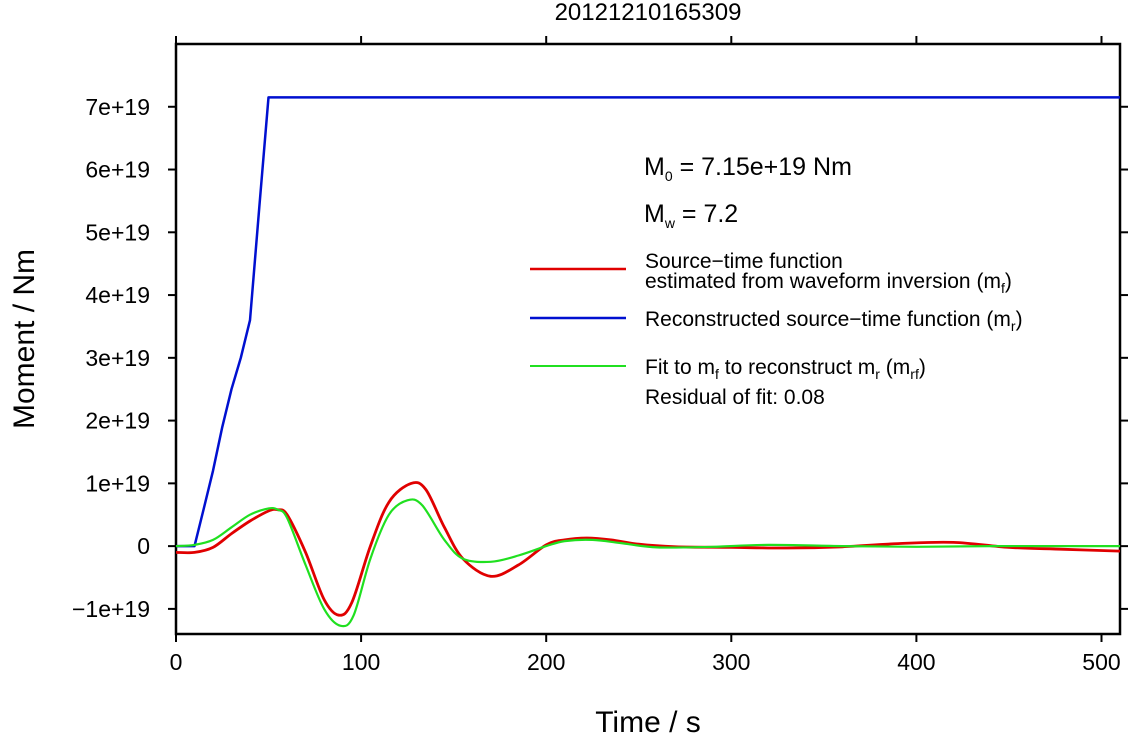 Image resolution: width=1134 pixels, height=734 pixels. I want to click on x-tick-label: 500, so click(1101, 662).